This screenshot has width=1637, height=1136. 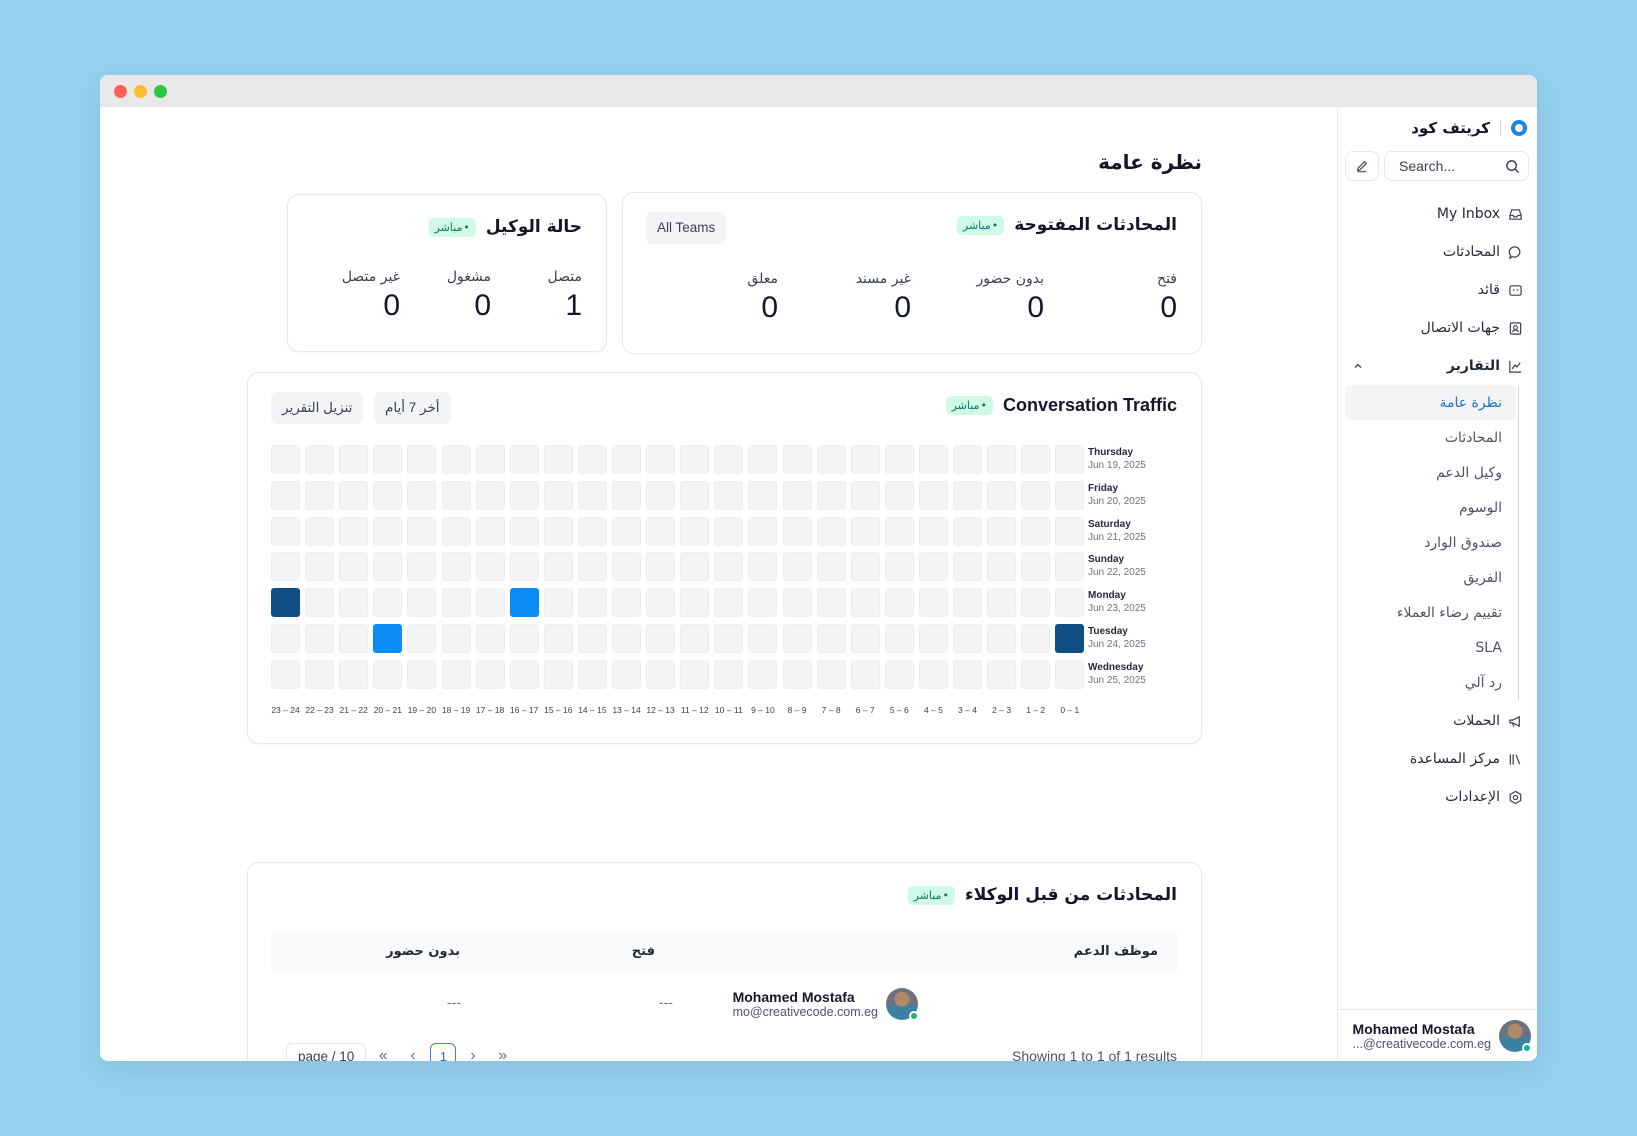 What do you see at coordinates (1115, 951) in the screenshot?
I see `column-header-agent: موظف الدعم` at bounding box center [1115, 951].